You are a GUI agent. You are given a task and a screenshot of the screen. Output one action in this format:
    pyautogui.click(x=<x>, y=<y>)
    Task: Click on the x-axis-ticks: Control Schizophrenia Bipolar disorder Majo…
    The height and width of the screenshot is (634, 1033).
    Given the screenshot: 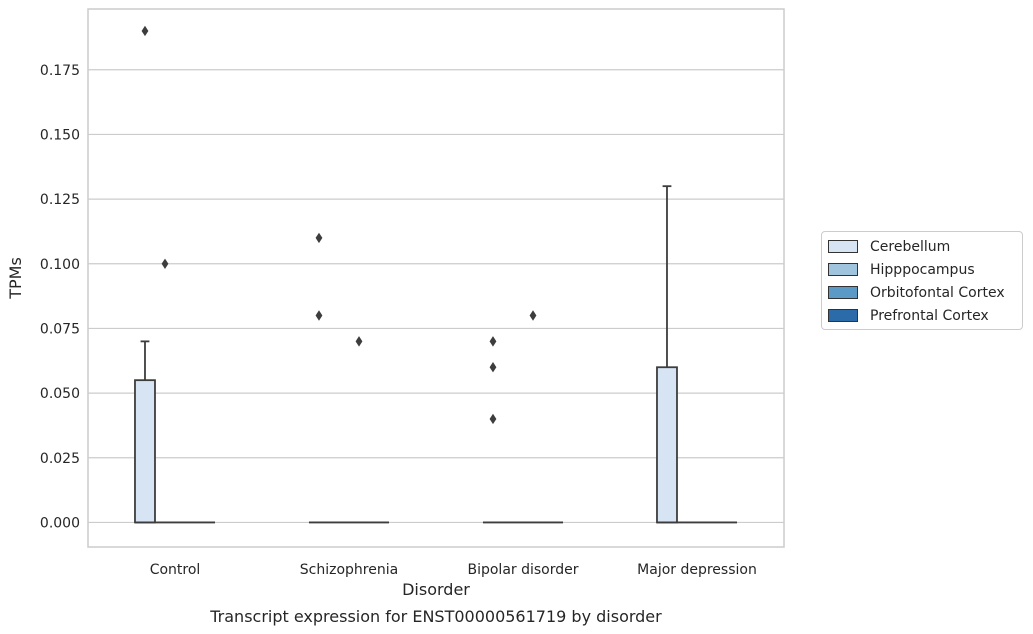 What is the action you would take?
    pyautogui.click(x=453, y=570)
    